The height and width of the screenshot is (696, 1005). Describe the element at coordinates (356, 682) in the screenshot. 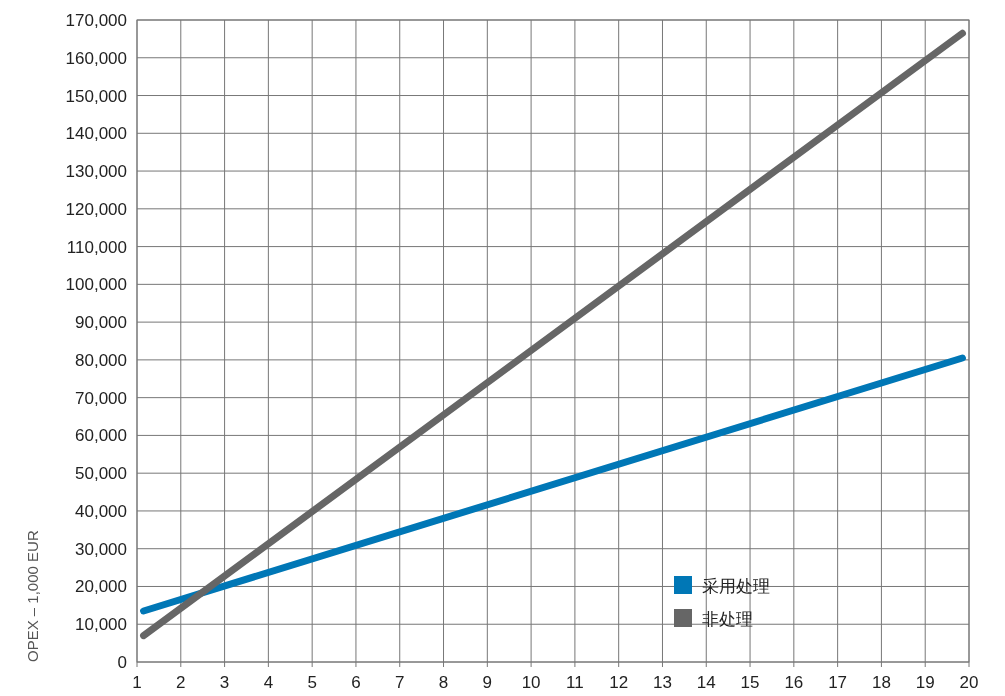

I see `x-tick-label: 6` at that location.